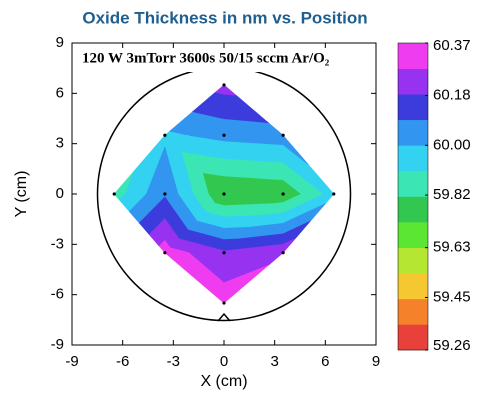 The width and height of the screenshot is (499, 400). What do you see at coordinates (21, 194) in the screenshot?
I see `y-axis-title: Y (cm)` at bounding box center [21, 194].